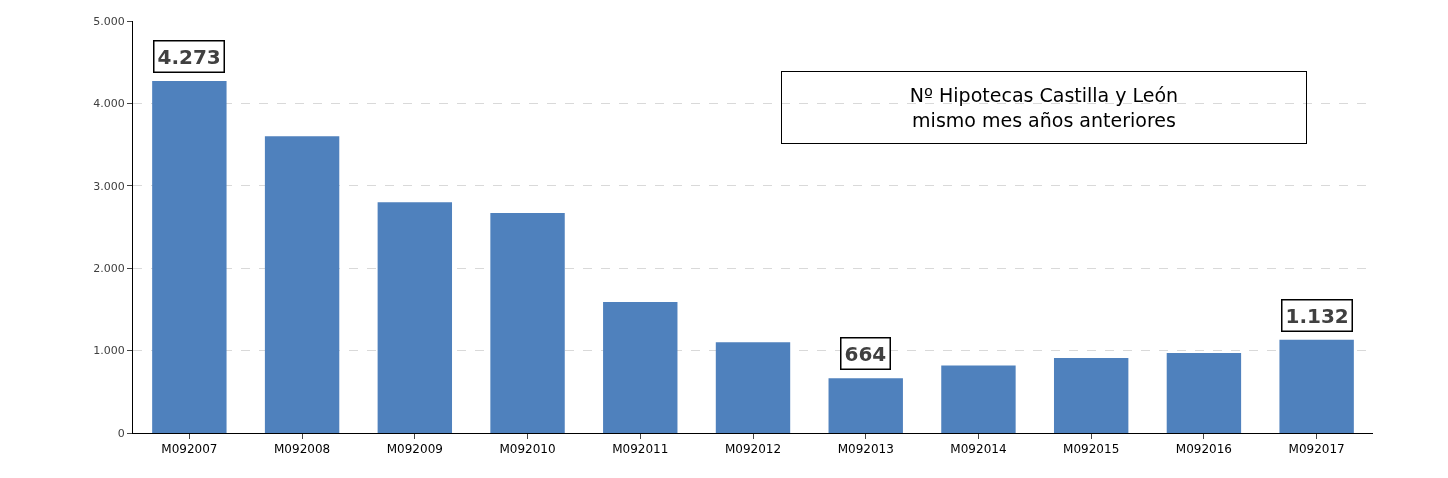  I want to click on x-tick-label: M092010, so click(527, 449).